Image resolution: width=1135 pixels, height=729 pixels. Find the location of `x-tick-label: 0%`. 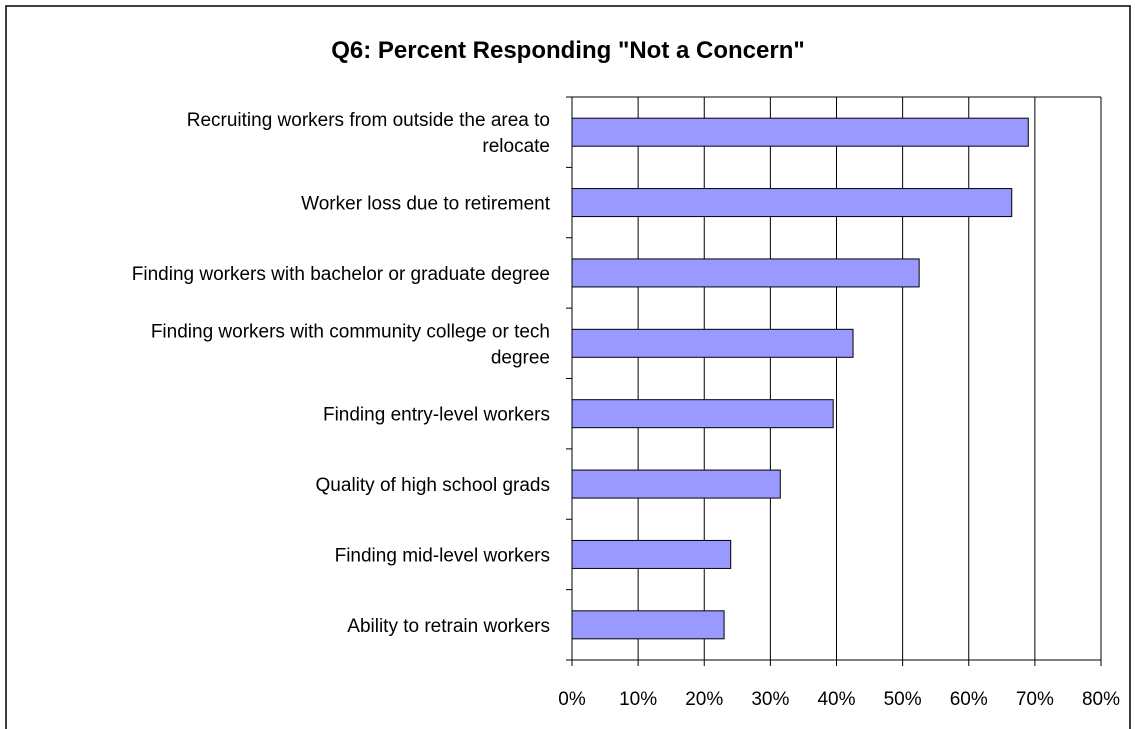

x-tick-label: 0% is located at coordinates (572, 699).